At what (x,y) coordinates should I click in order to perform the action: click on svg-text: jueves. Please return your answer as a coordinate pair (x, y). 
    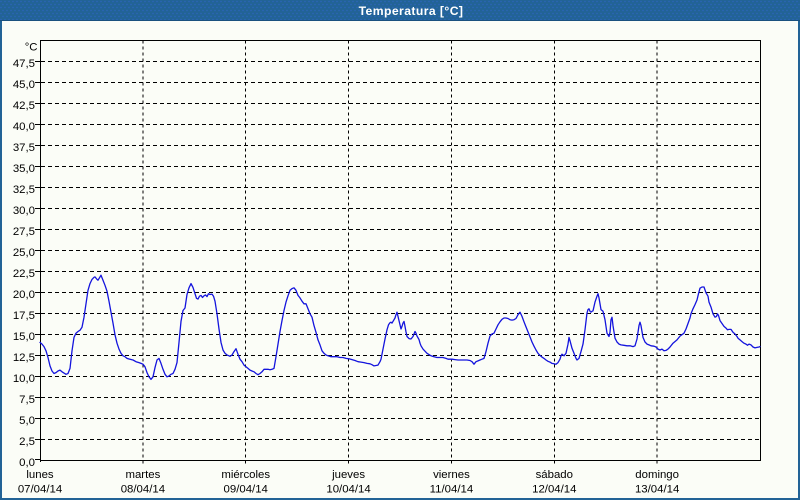
    Looking at the image, I should click on (348, 475).